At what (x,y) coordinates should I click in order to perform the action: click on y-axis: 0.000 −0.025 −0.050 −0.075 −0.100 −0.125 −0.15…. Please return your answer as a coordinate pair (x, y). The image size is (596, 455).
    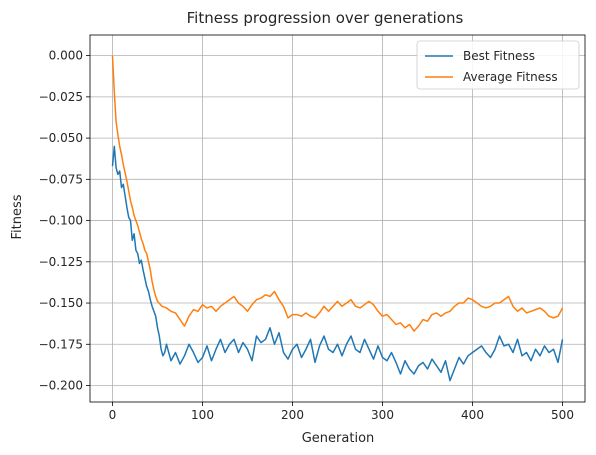
    Looking at the image, I should click on (64, 221).